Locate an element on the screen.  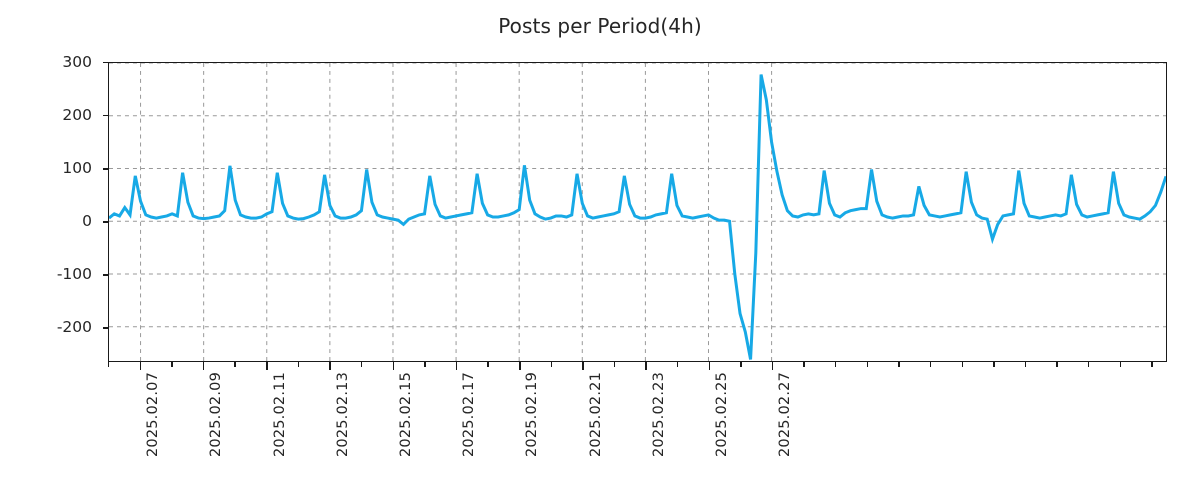
x-axis-tick-label: 2025.02.25 is located at coordinates (722, 415).